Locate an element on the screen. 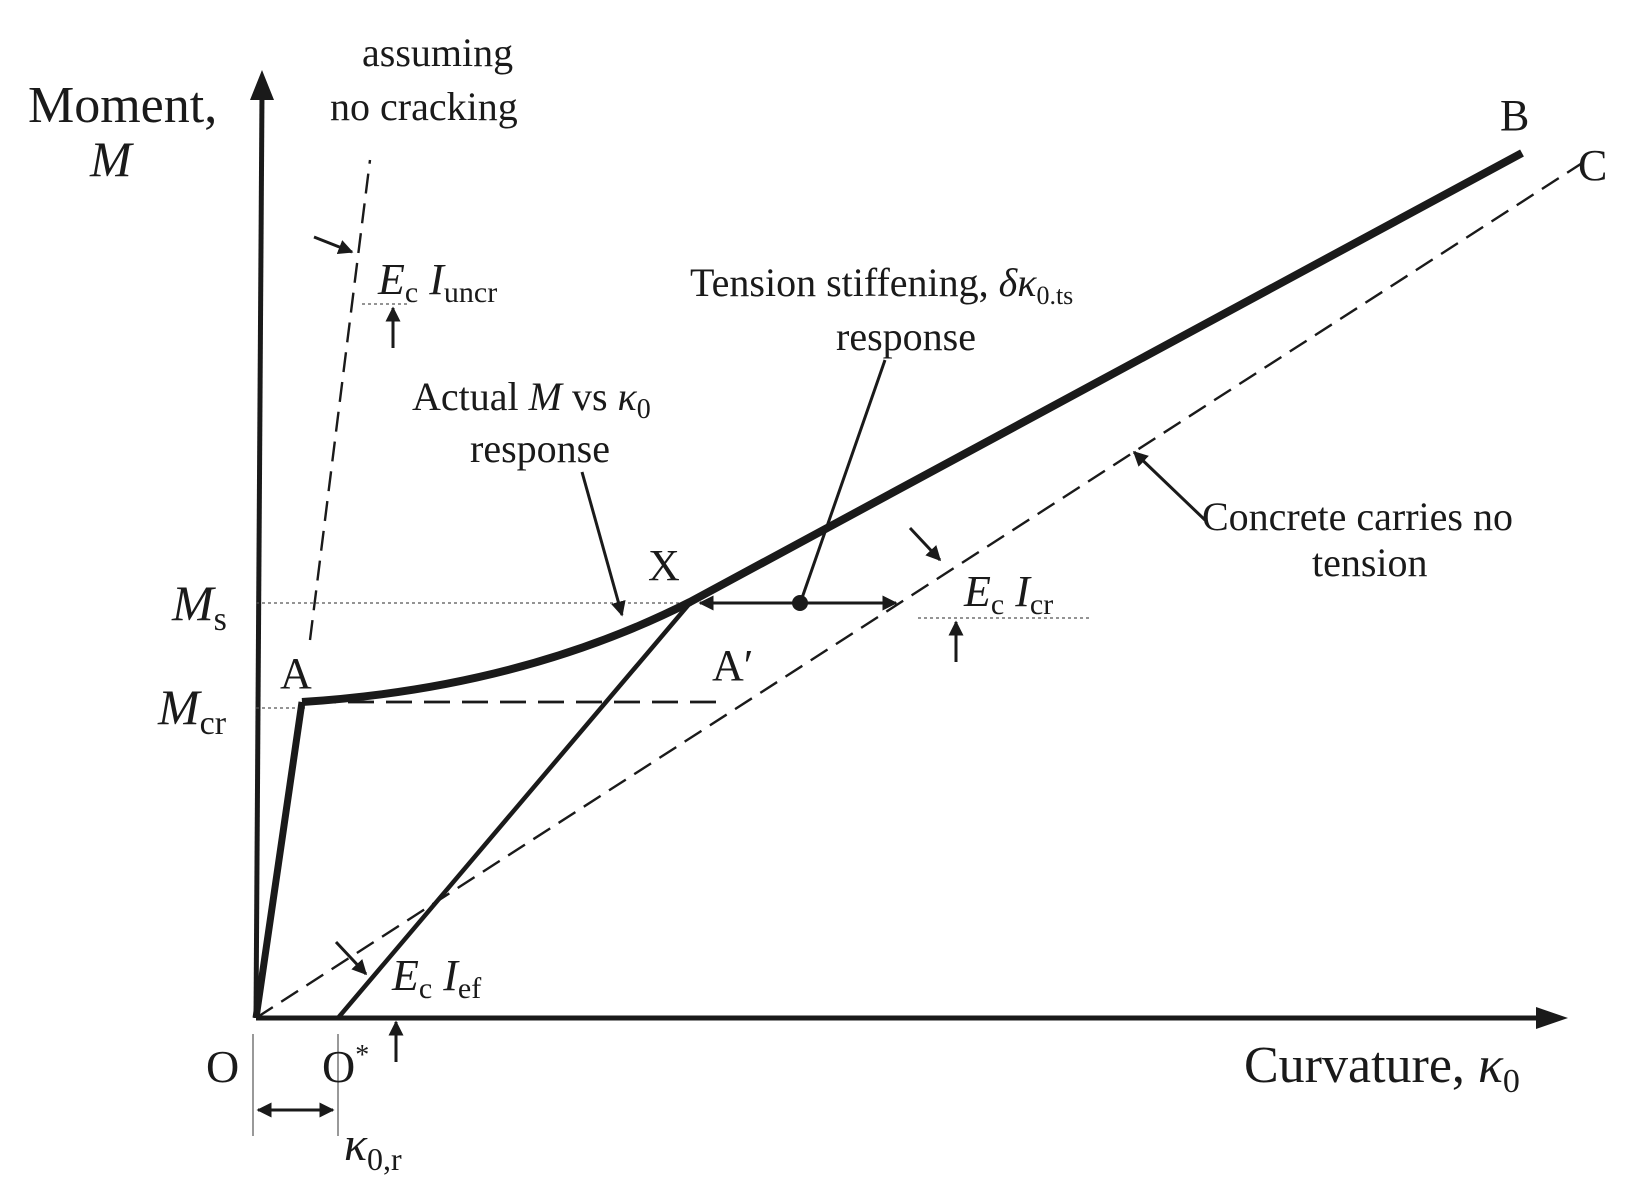 The width and height of the screenshot is (1636, 1192). no-tension-label-line1: Concrete carries no is located at coordinates (1357, 516).